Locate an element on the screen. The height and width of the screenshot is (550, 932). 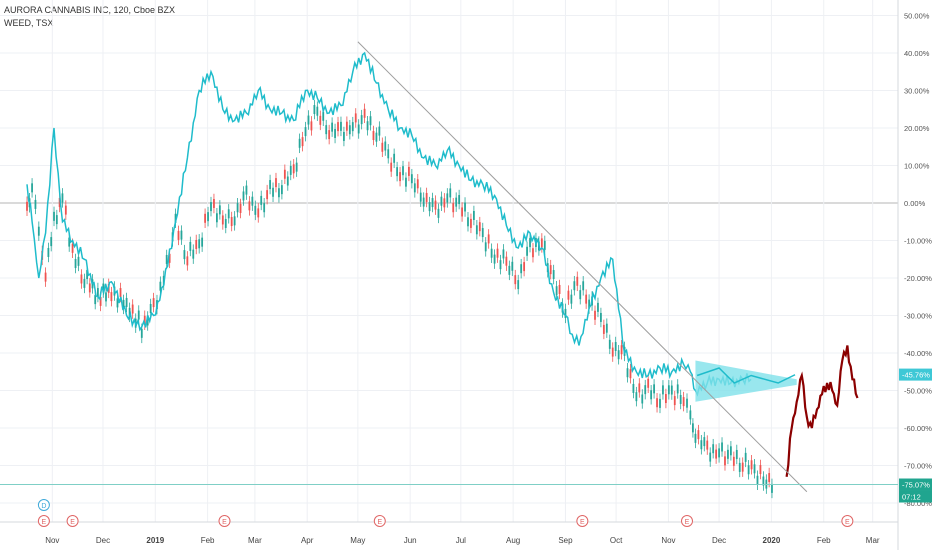
dividend-marker is located at coordinates (43, 505).